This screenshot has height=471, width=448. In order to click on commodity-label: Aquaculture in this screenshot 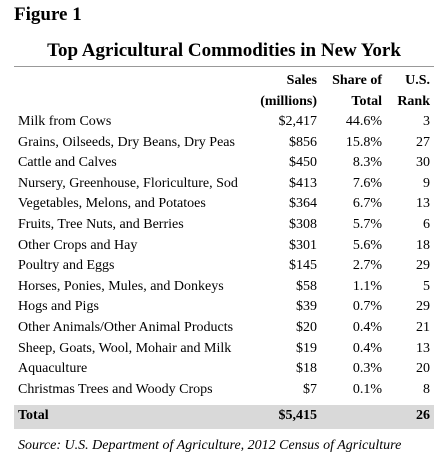, I will do `click(53, 369)`.